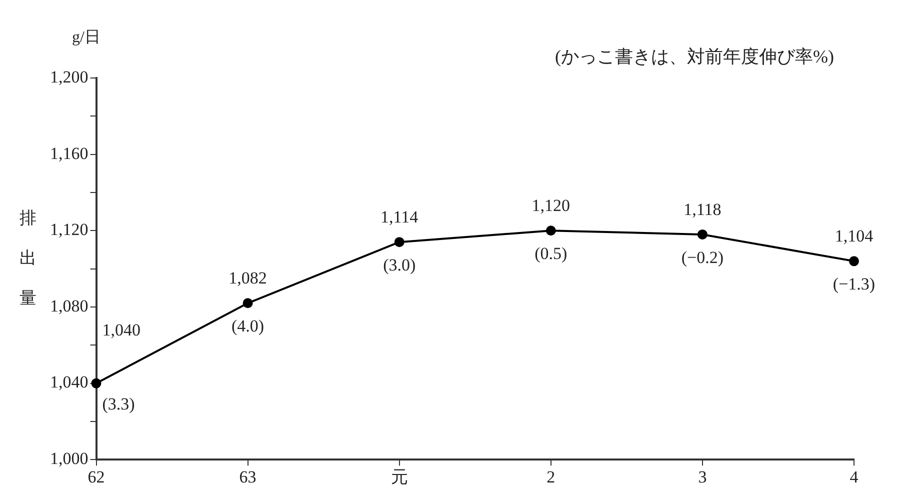  I want to click on data-label: 1,114, so click(399, 217).